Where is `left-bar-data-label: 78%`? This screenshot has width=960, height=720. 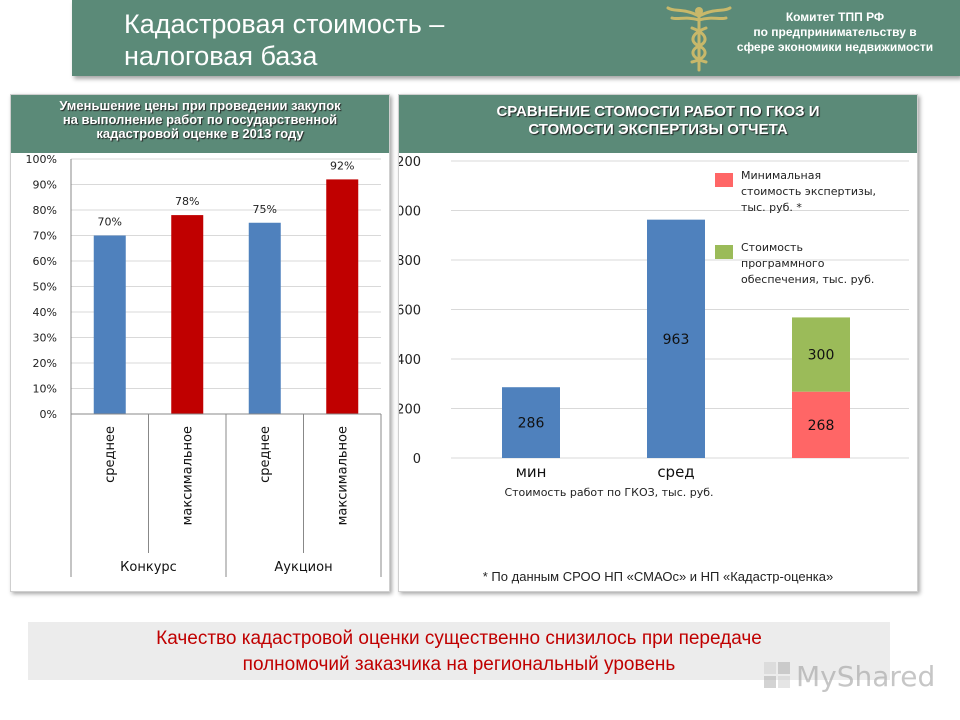
left-bar-data-label: 78% is located at coordinates (187, 201).